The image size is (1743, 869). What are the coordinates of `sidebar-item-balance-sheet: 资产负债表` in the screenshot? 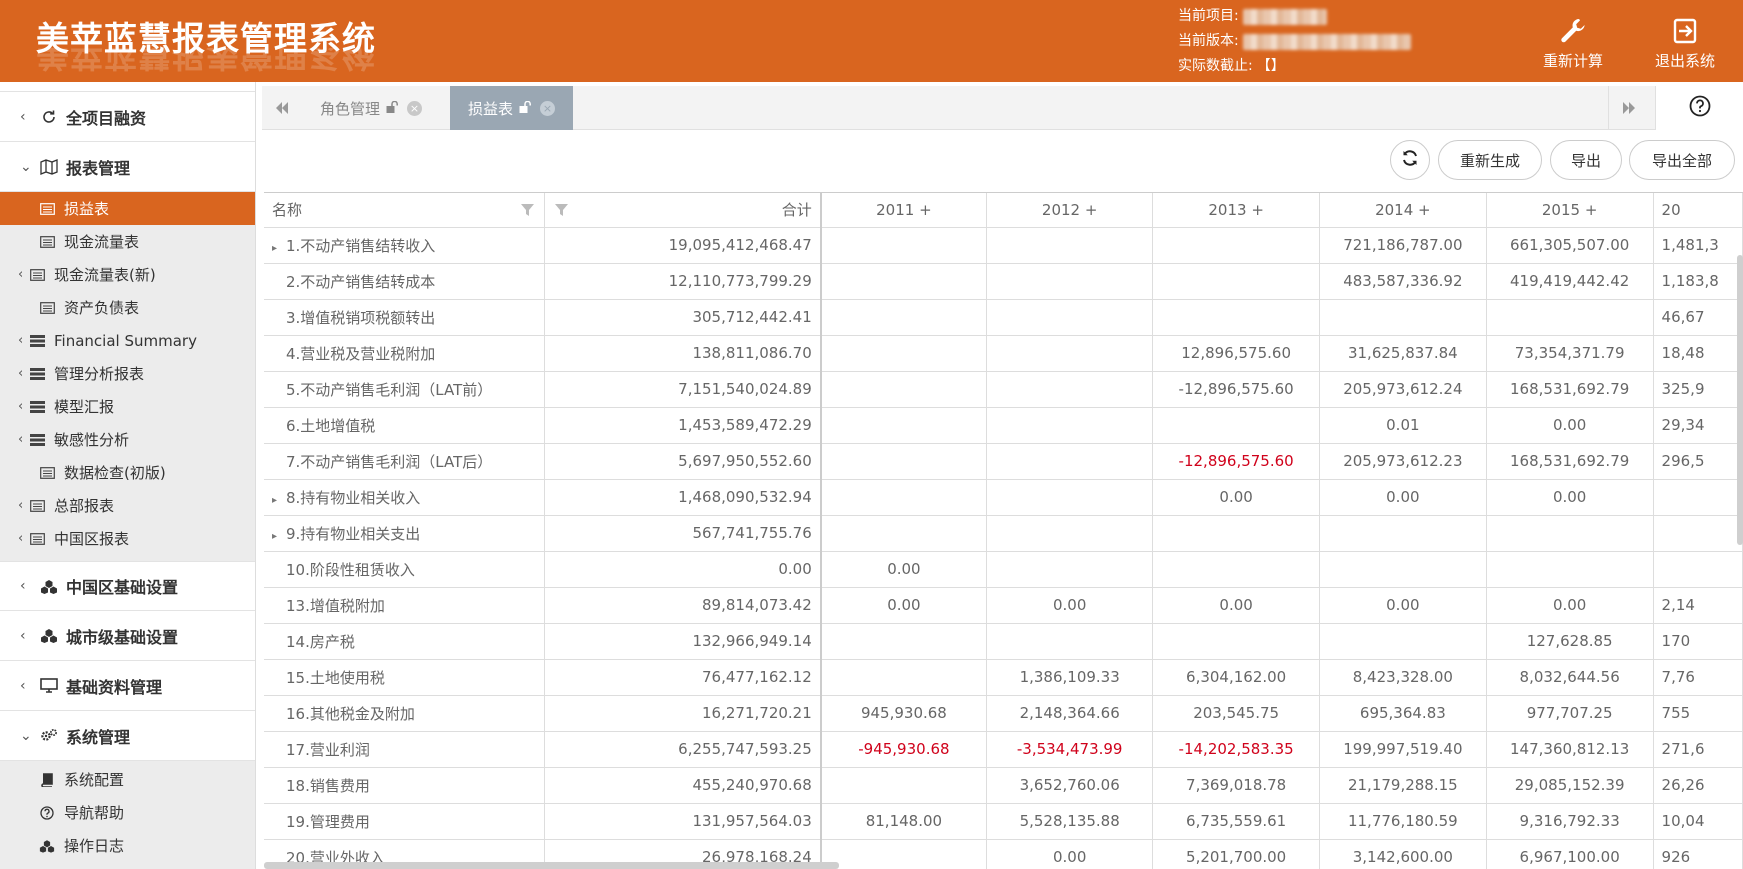 It's located at (127, 307).